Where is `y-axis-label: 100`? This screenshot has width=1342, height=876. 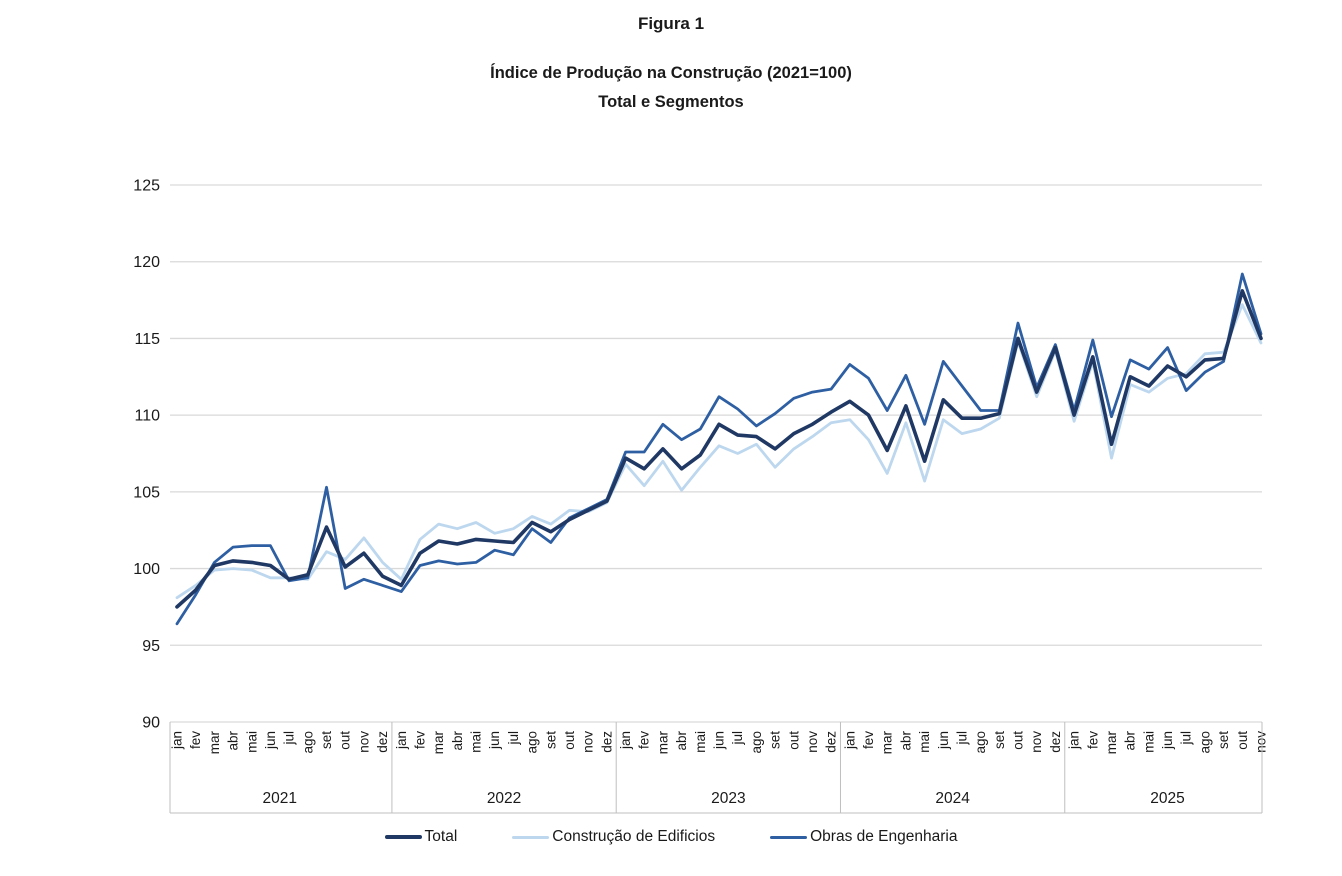
y-axis-label: 100 is located at coordinates (146, 569).